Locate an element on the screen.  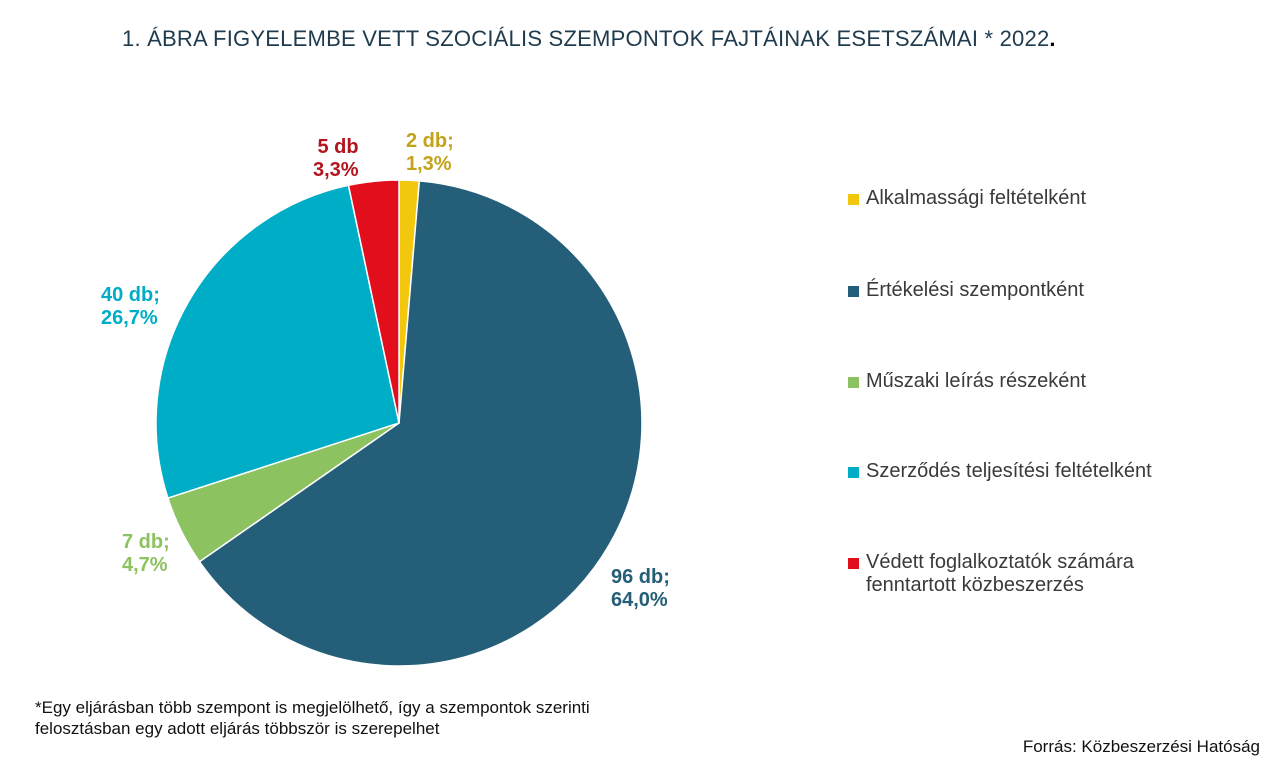
slice-label-alkalmassagi: 2 db; 1,3% is located at coordinates (430, 152).